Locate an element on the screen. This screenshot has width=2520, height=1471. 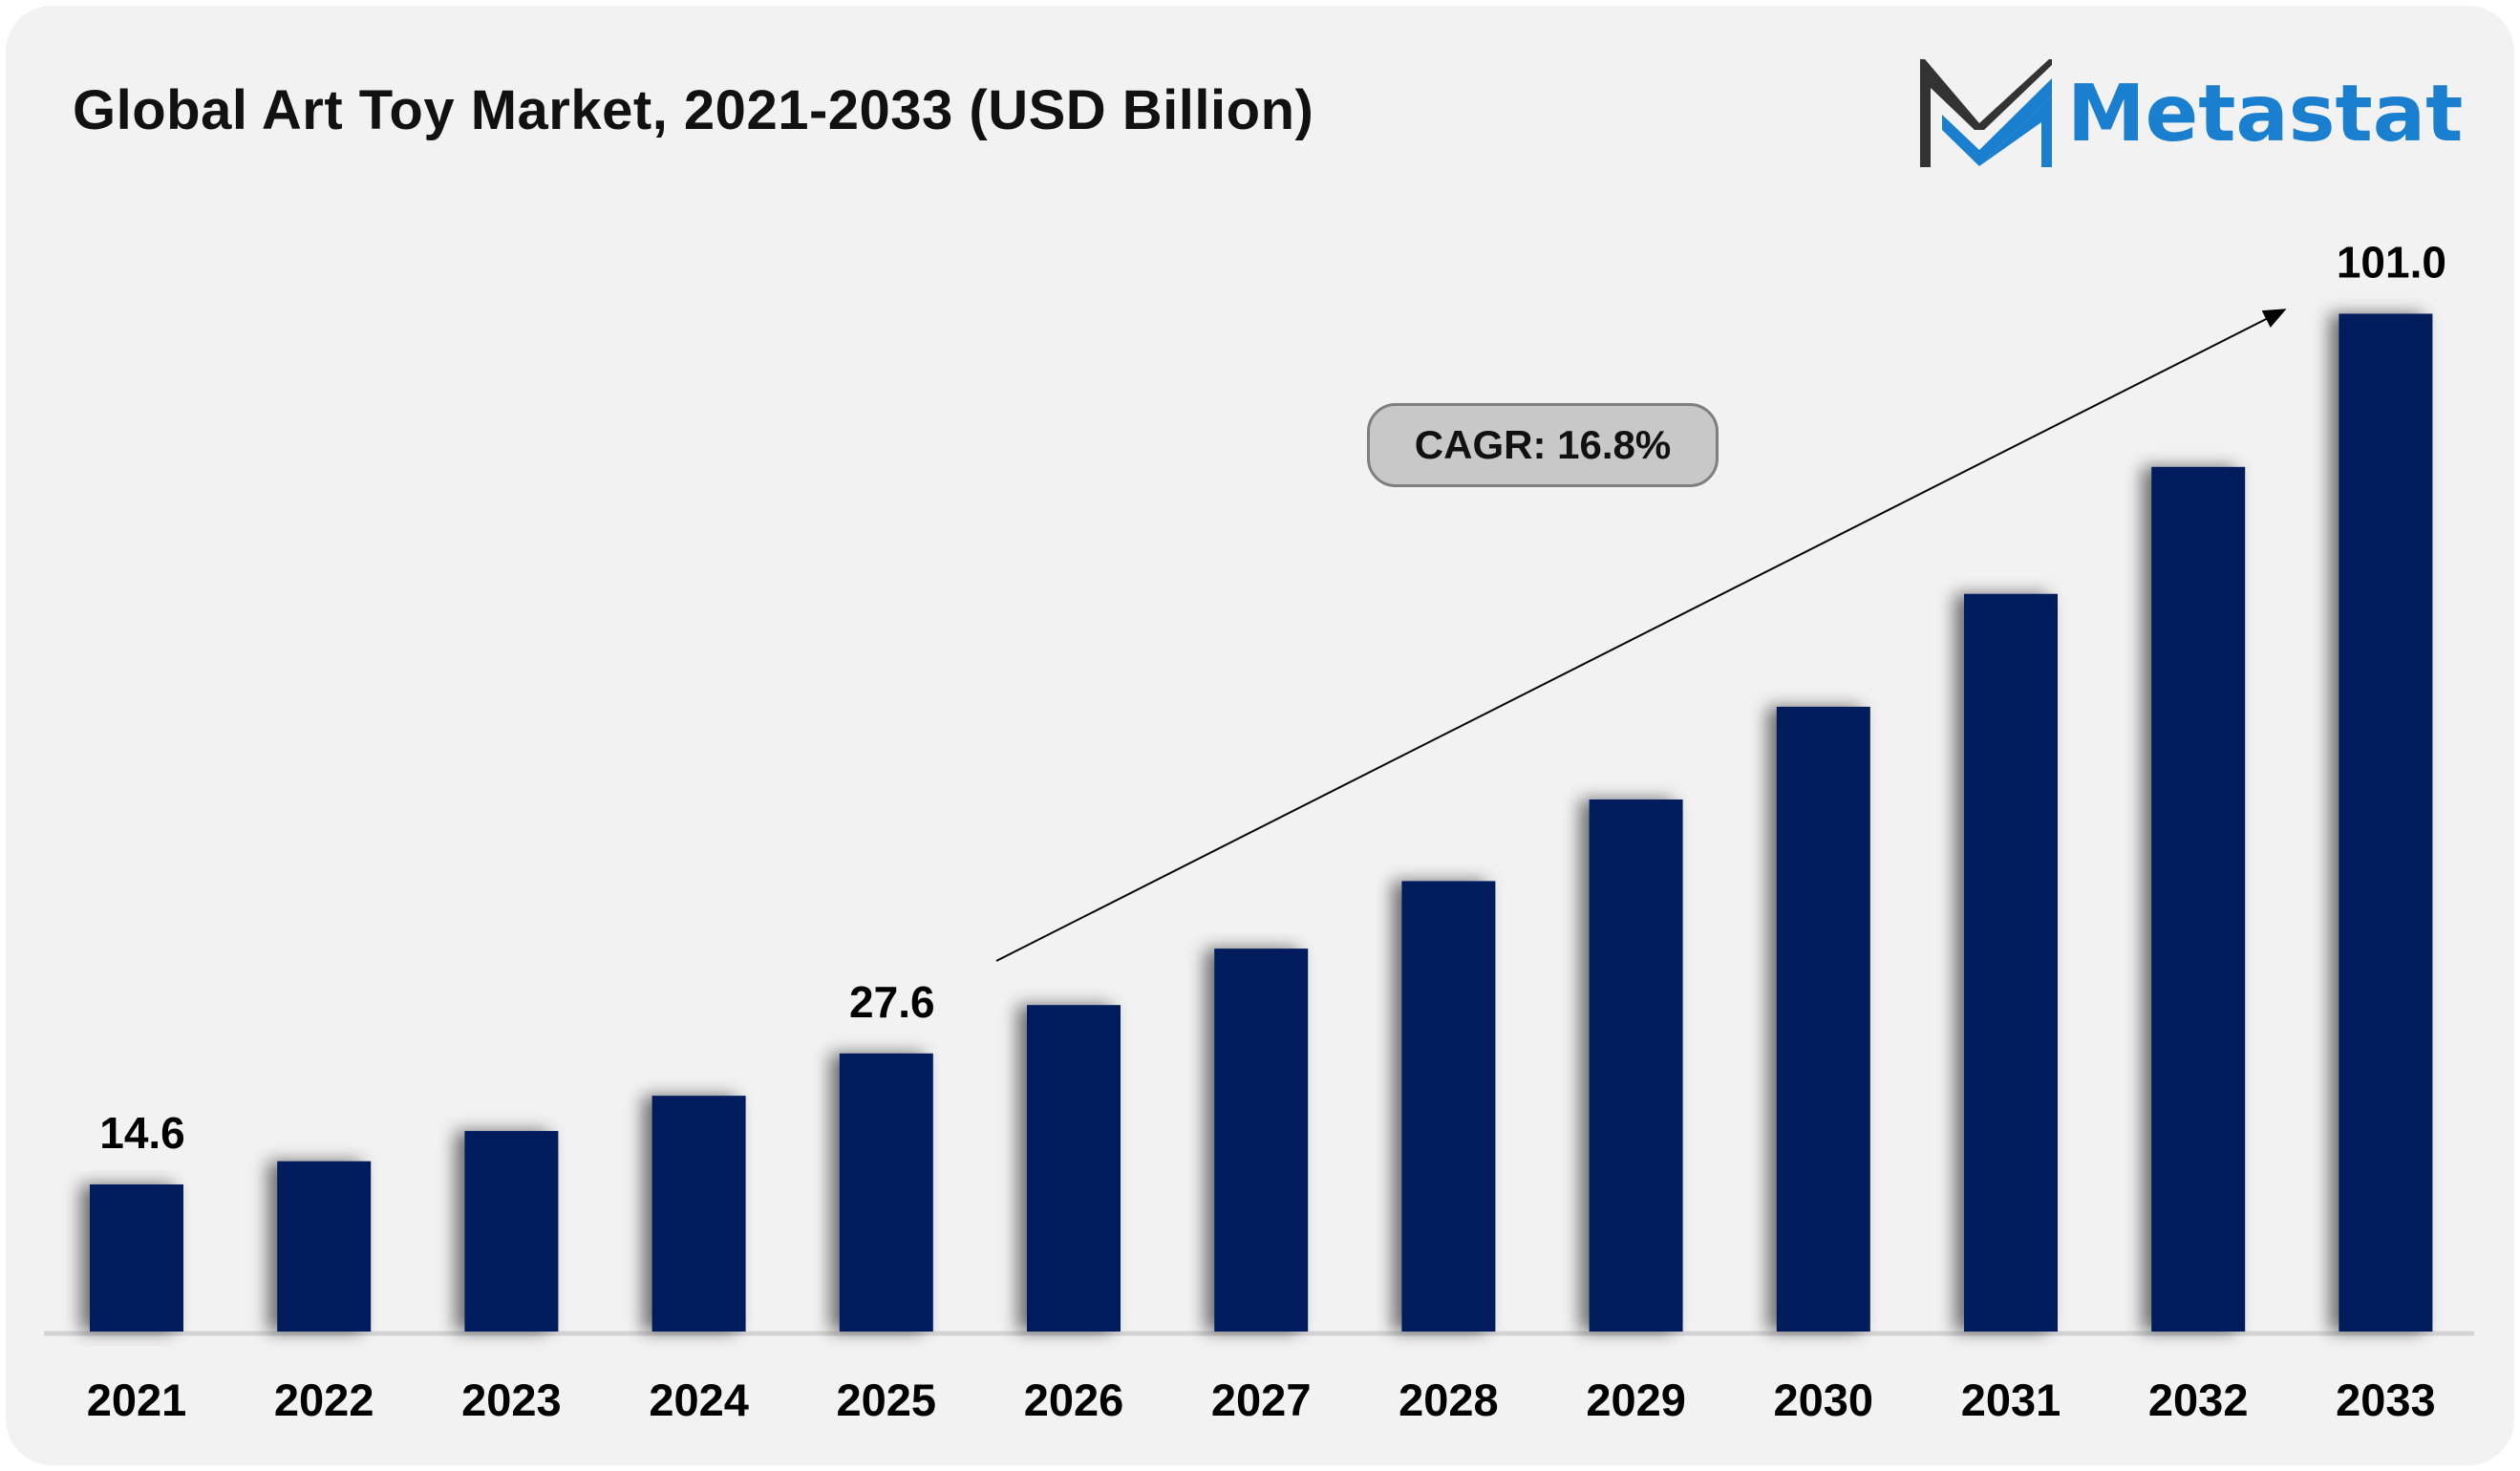
bar-2029 is located at coordinates (1636, 1065).